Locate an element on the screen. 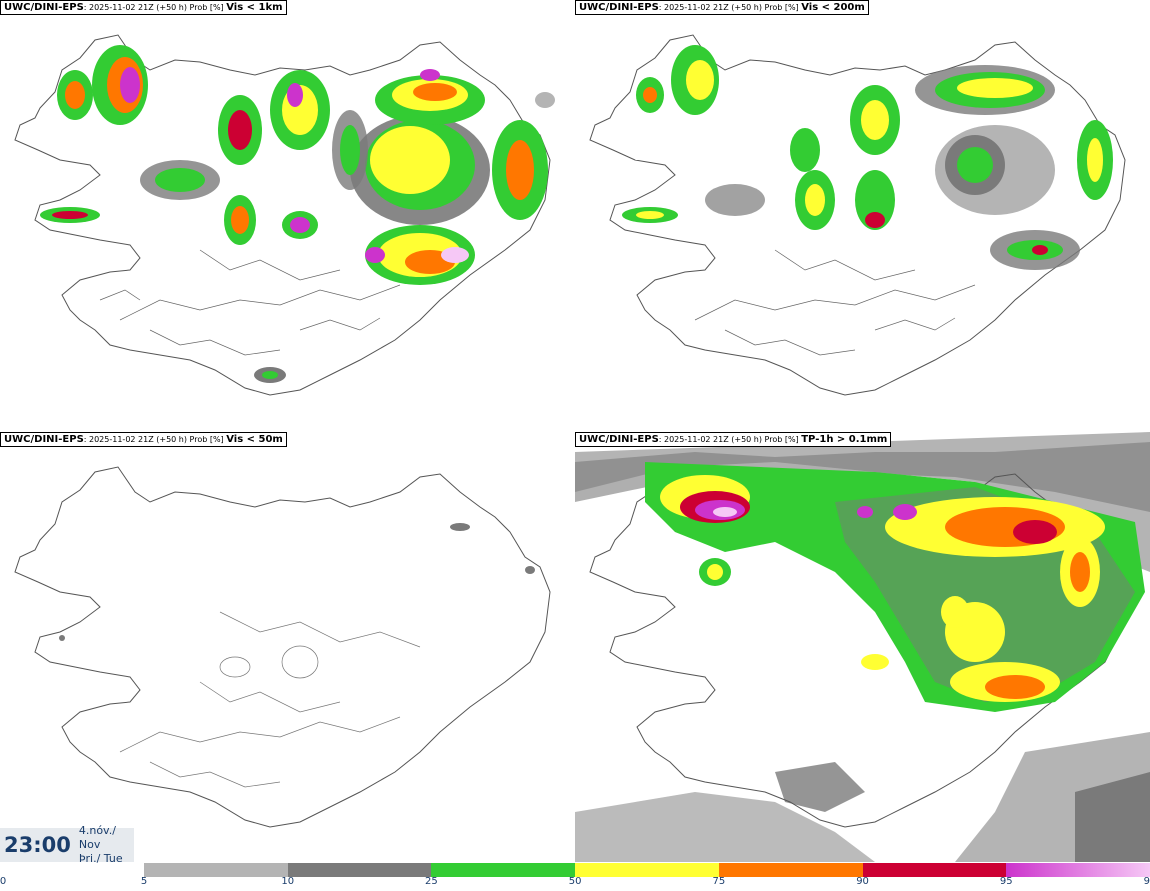 This screenshot has width=1150, height=891. valid-date: 4.nóv./ Nov Þri./ Tue is located at coordinates (106, 845).